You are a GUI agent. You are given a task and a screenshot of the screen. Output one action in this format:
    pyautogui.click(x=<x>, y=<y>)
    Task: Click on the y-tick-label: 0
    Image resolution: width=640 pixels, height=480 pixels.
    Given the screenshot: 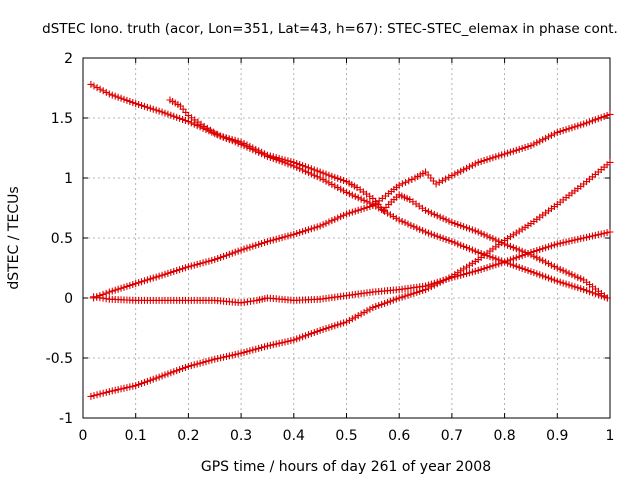 What is the action you would take?
    pyautogui.click(x=68, y=299)
    